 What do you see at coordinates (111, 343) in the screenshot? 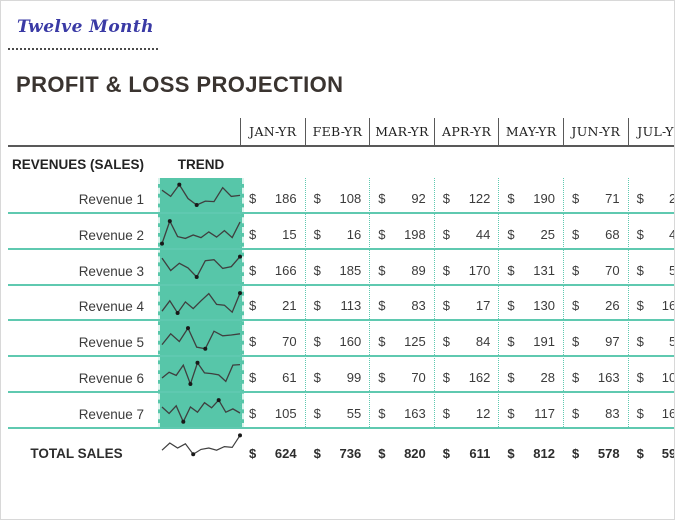
I see `row-label-revenue-5: Revenue 5` at bounding box center [111, 343].